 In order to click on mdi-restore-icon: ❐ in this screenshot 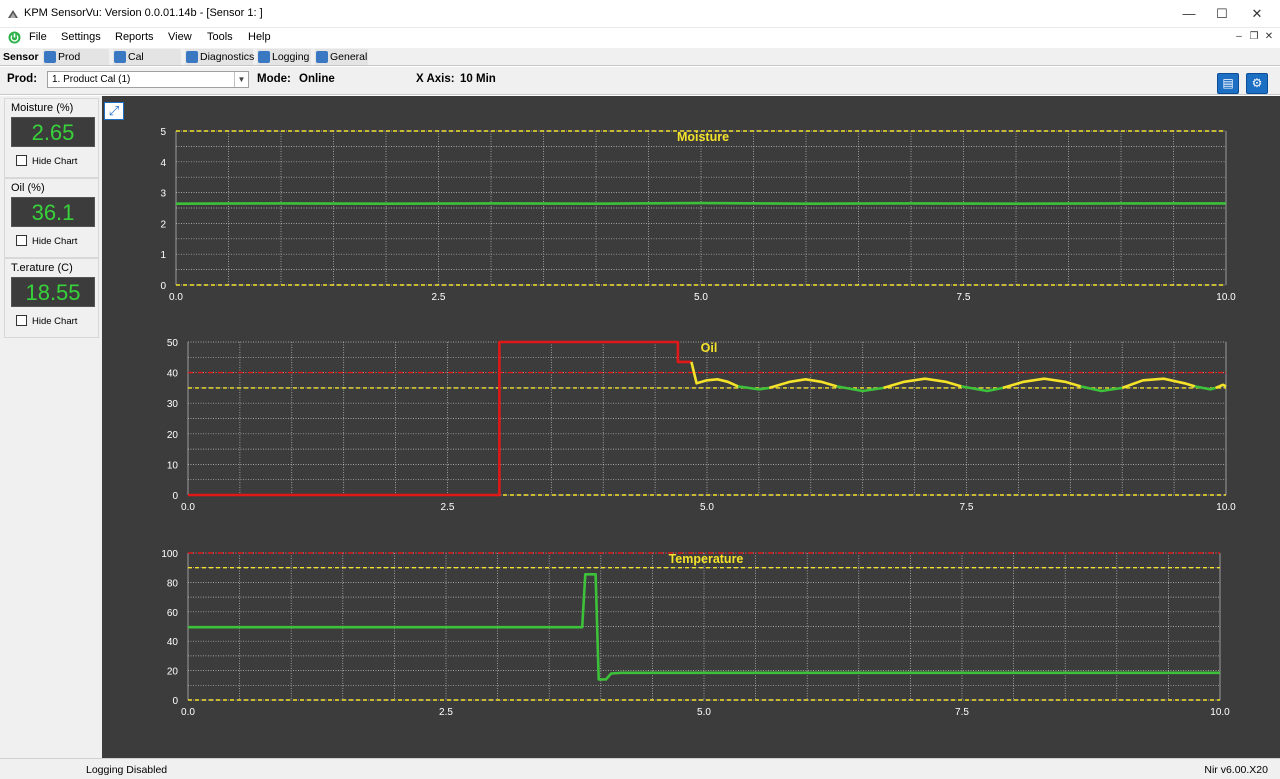, I will do `click(1254, 36)`.